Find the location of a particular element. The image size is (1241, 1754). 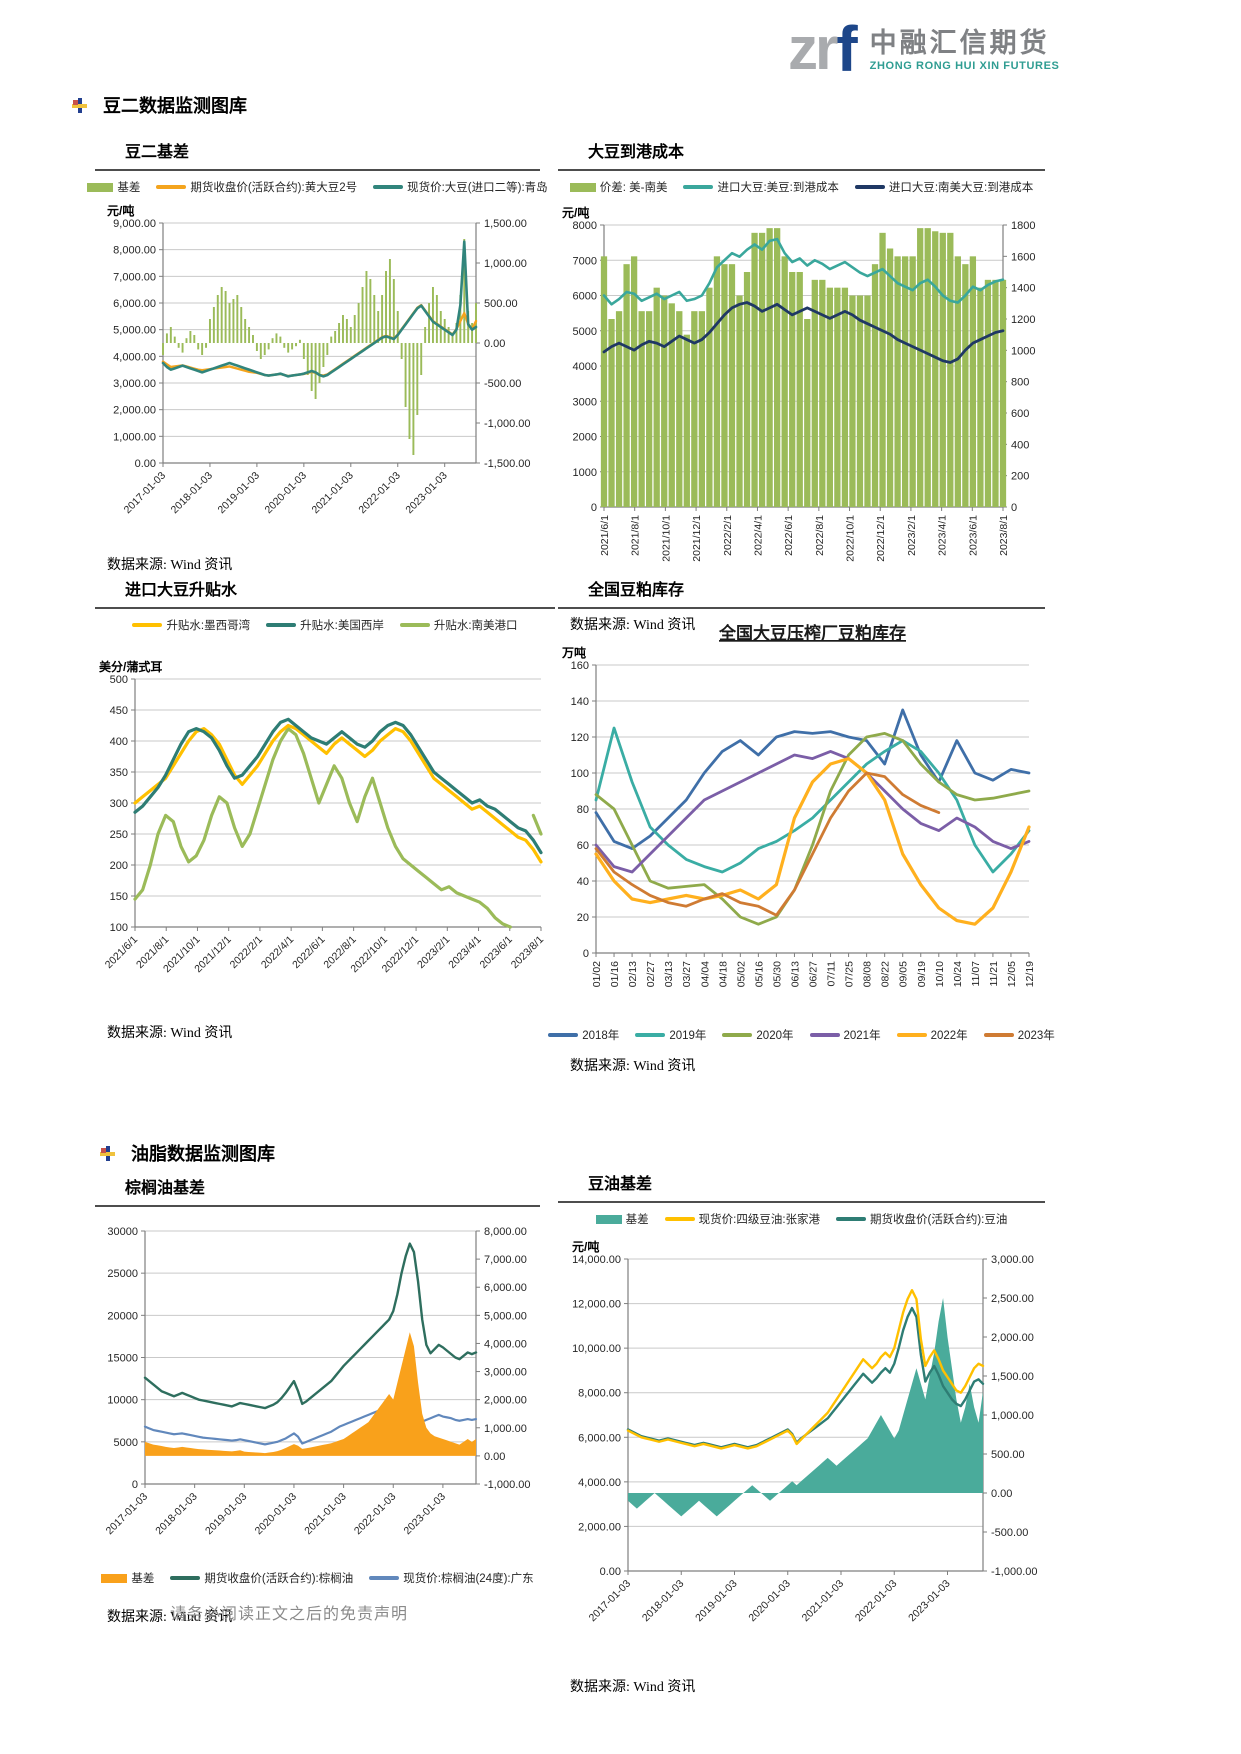

legend-label: 现货价:大豆(进口二等):青岛 is located at coordinates (477, 188).